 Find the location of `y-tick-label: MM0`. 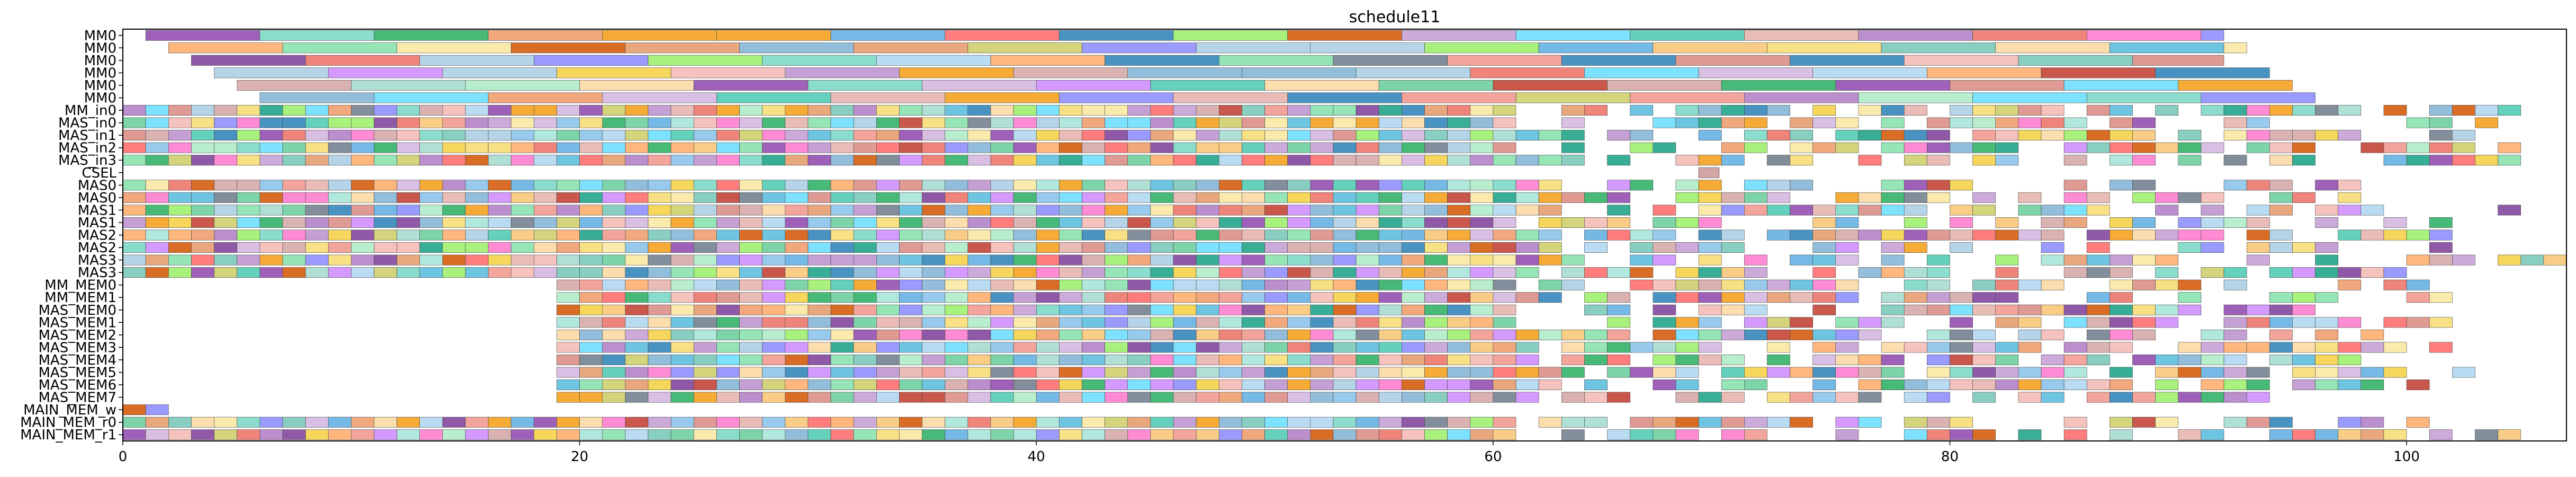

y-tick-label: MM0 is located at coordinates (100, 86).